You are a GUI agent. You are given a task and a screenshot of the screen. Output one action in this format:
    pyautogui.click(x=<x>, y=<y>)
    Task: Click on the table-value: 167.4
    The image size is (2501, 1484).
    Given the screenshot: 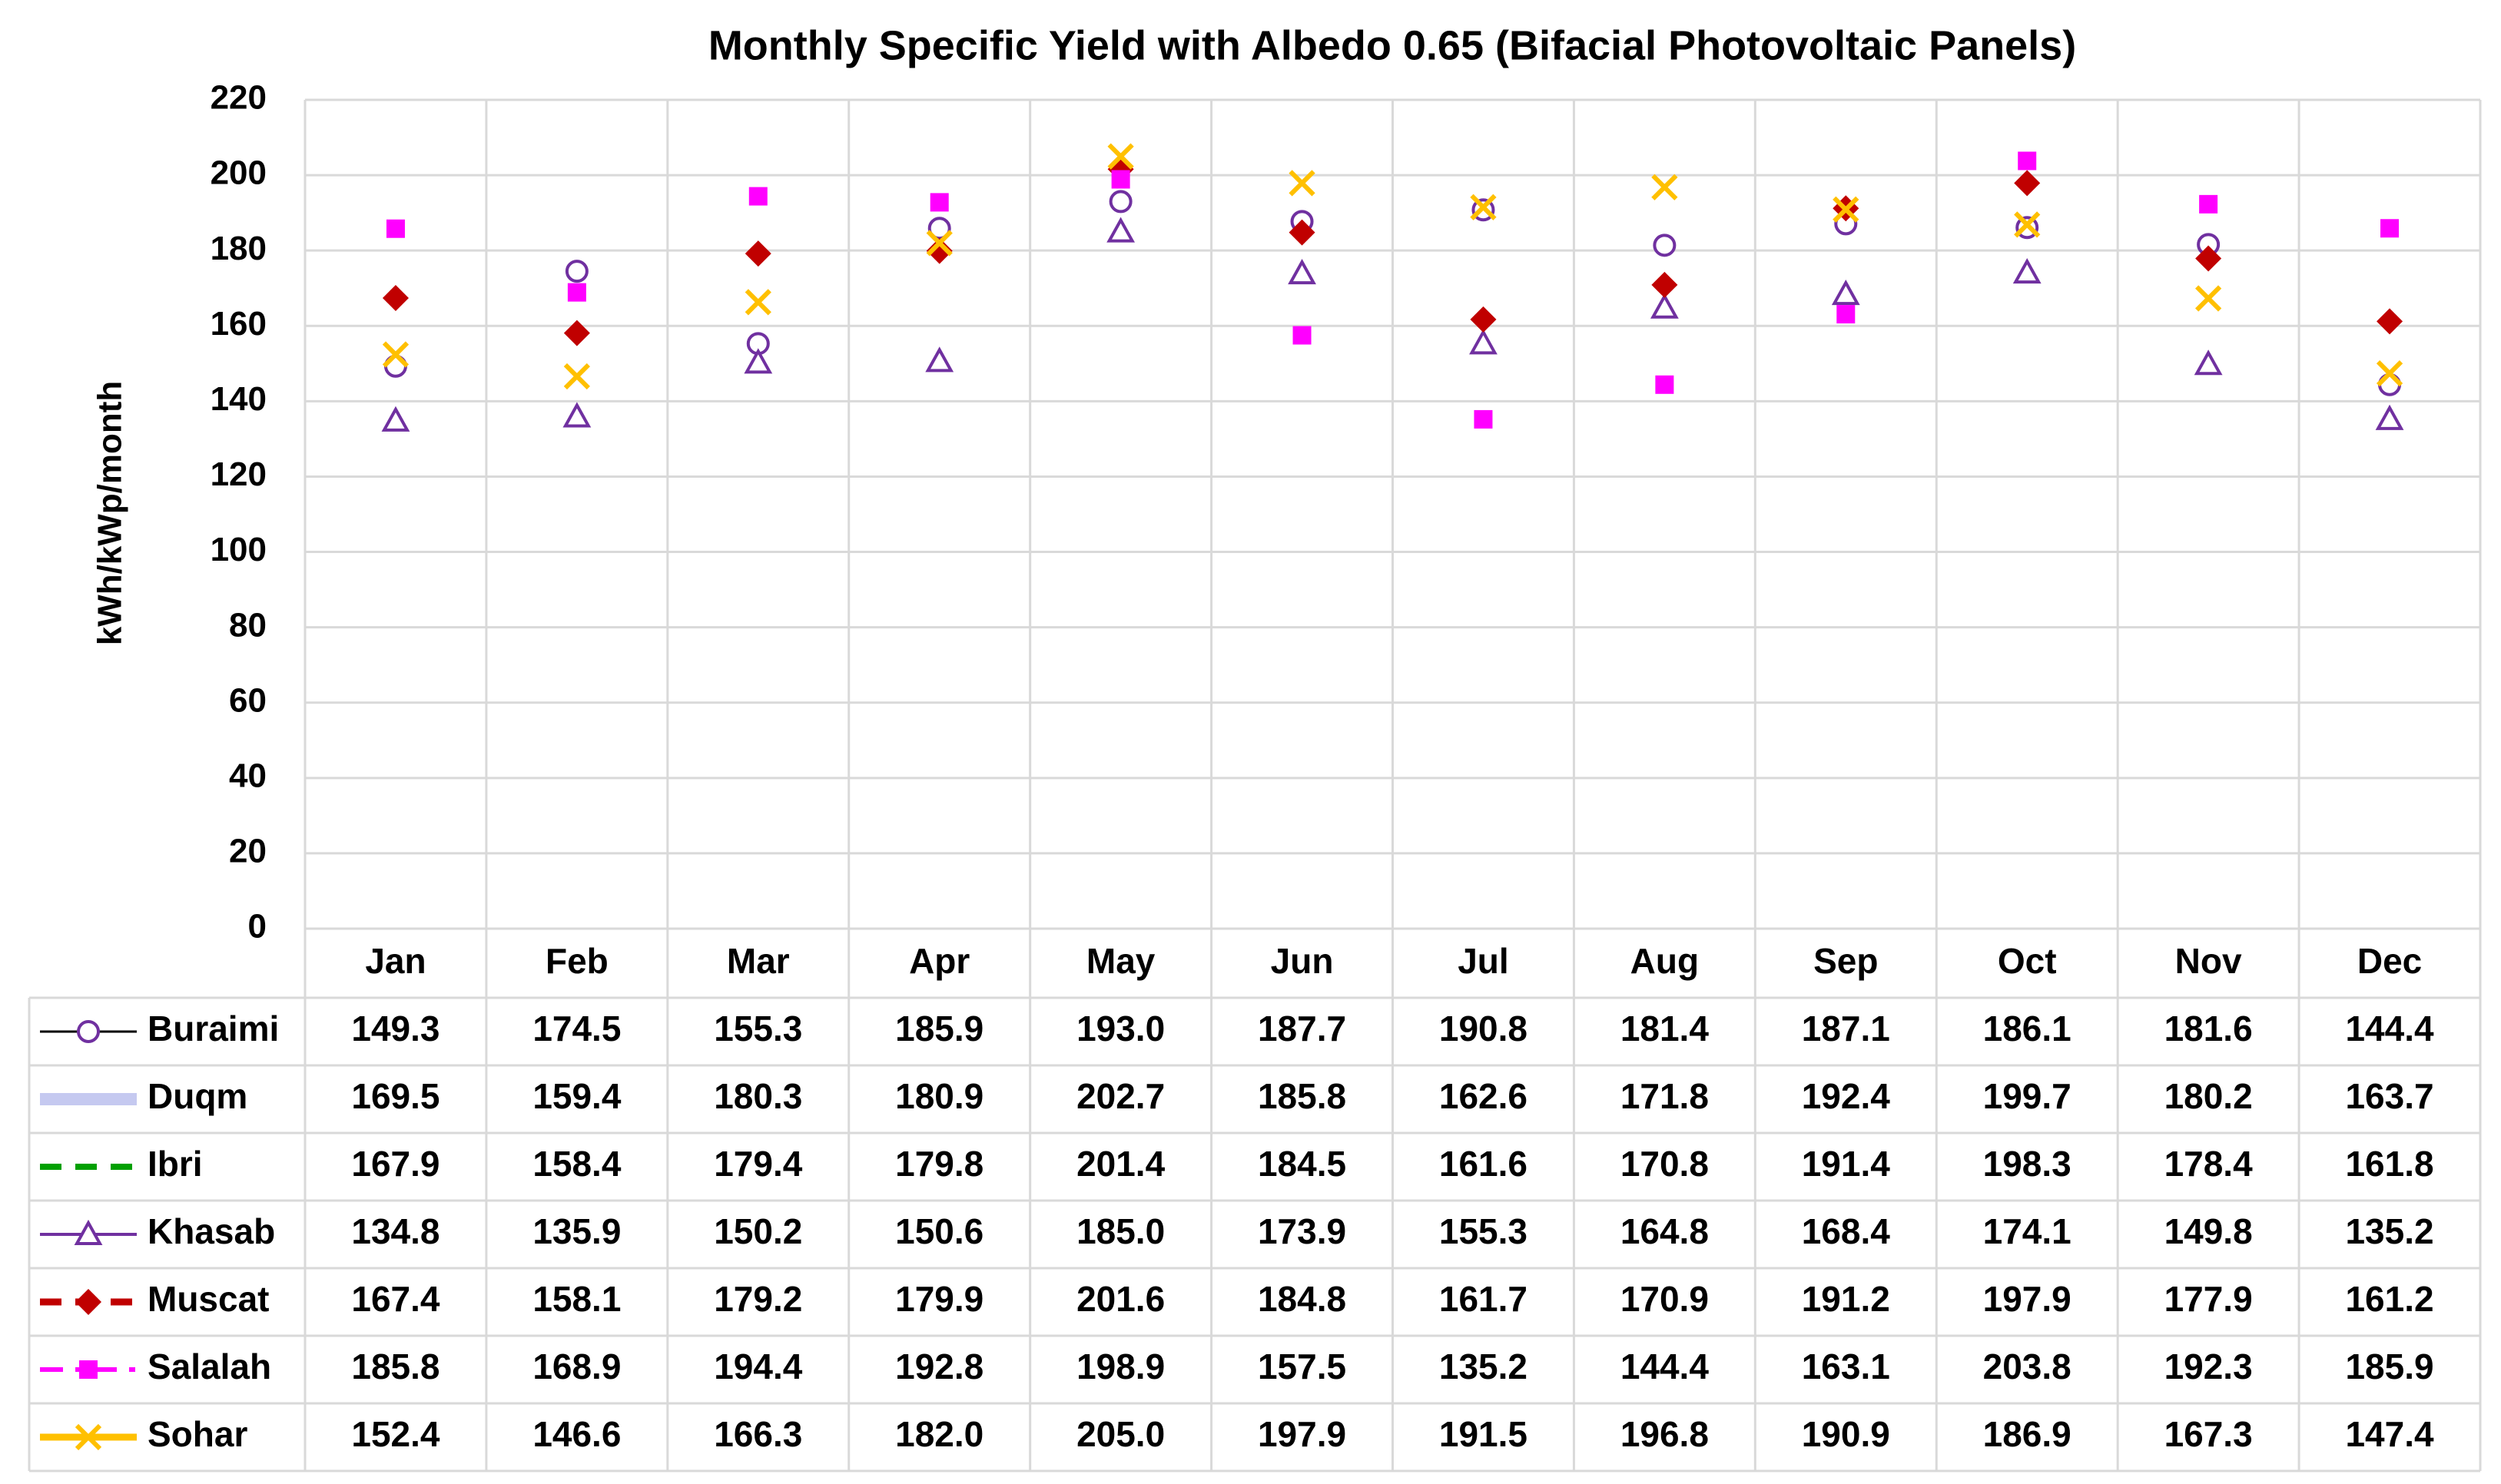 What is the action you would take?
    pyautogui.click(x=395, y=1299)
    